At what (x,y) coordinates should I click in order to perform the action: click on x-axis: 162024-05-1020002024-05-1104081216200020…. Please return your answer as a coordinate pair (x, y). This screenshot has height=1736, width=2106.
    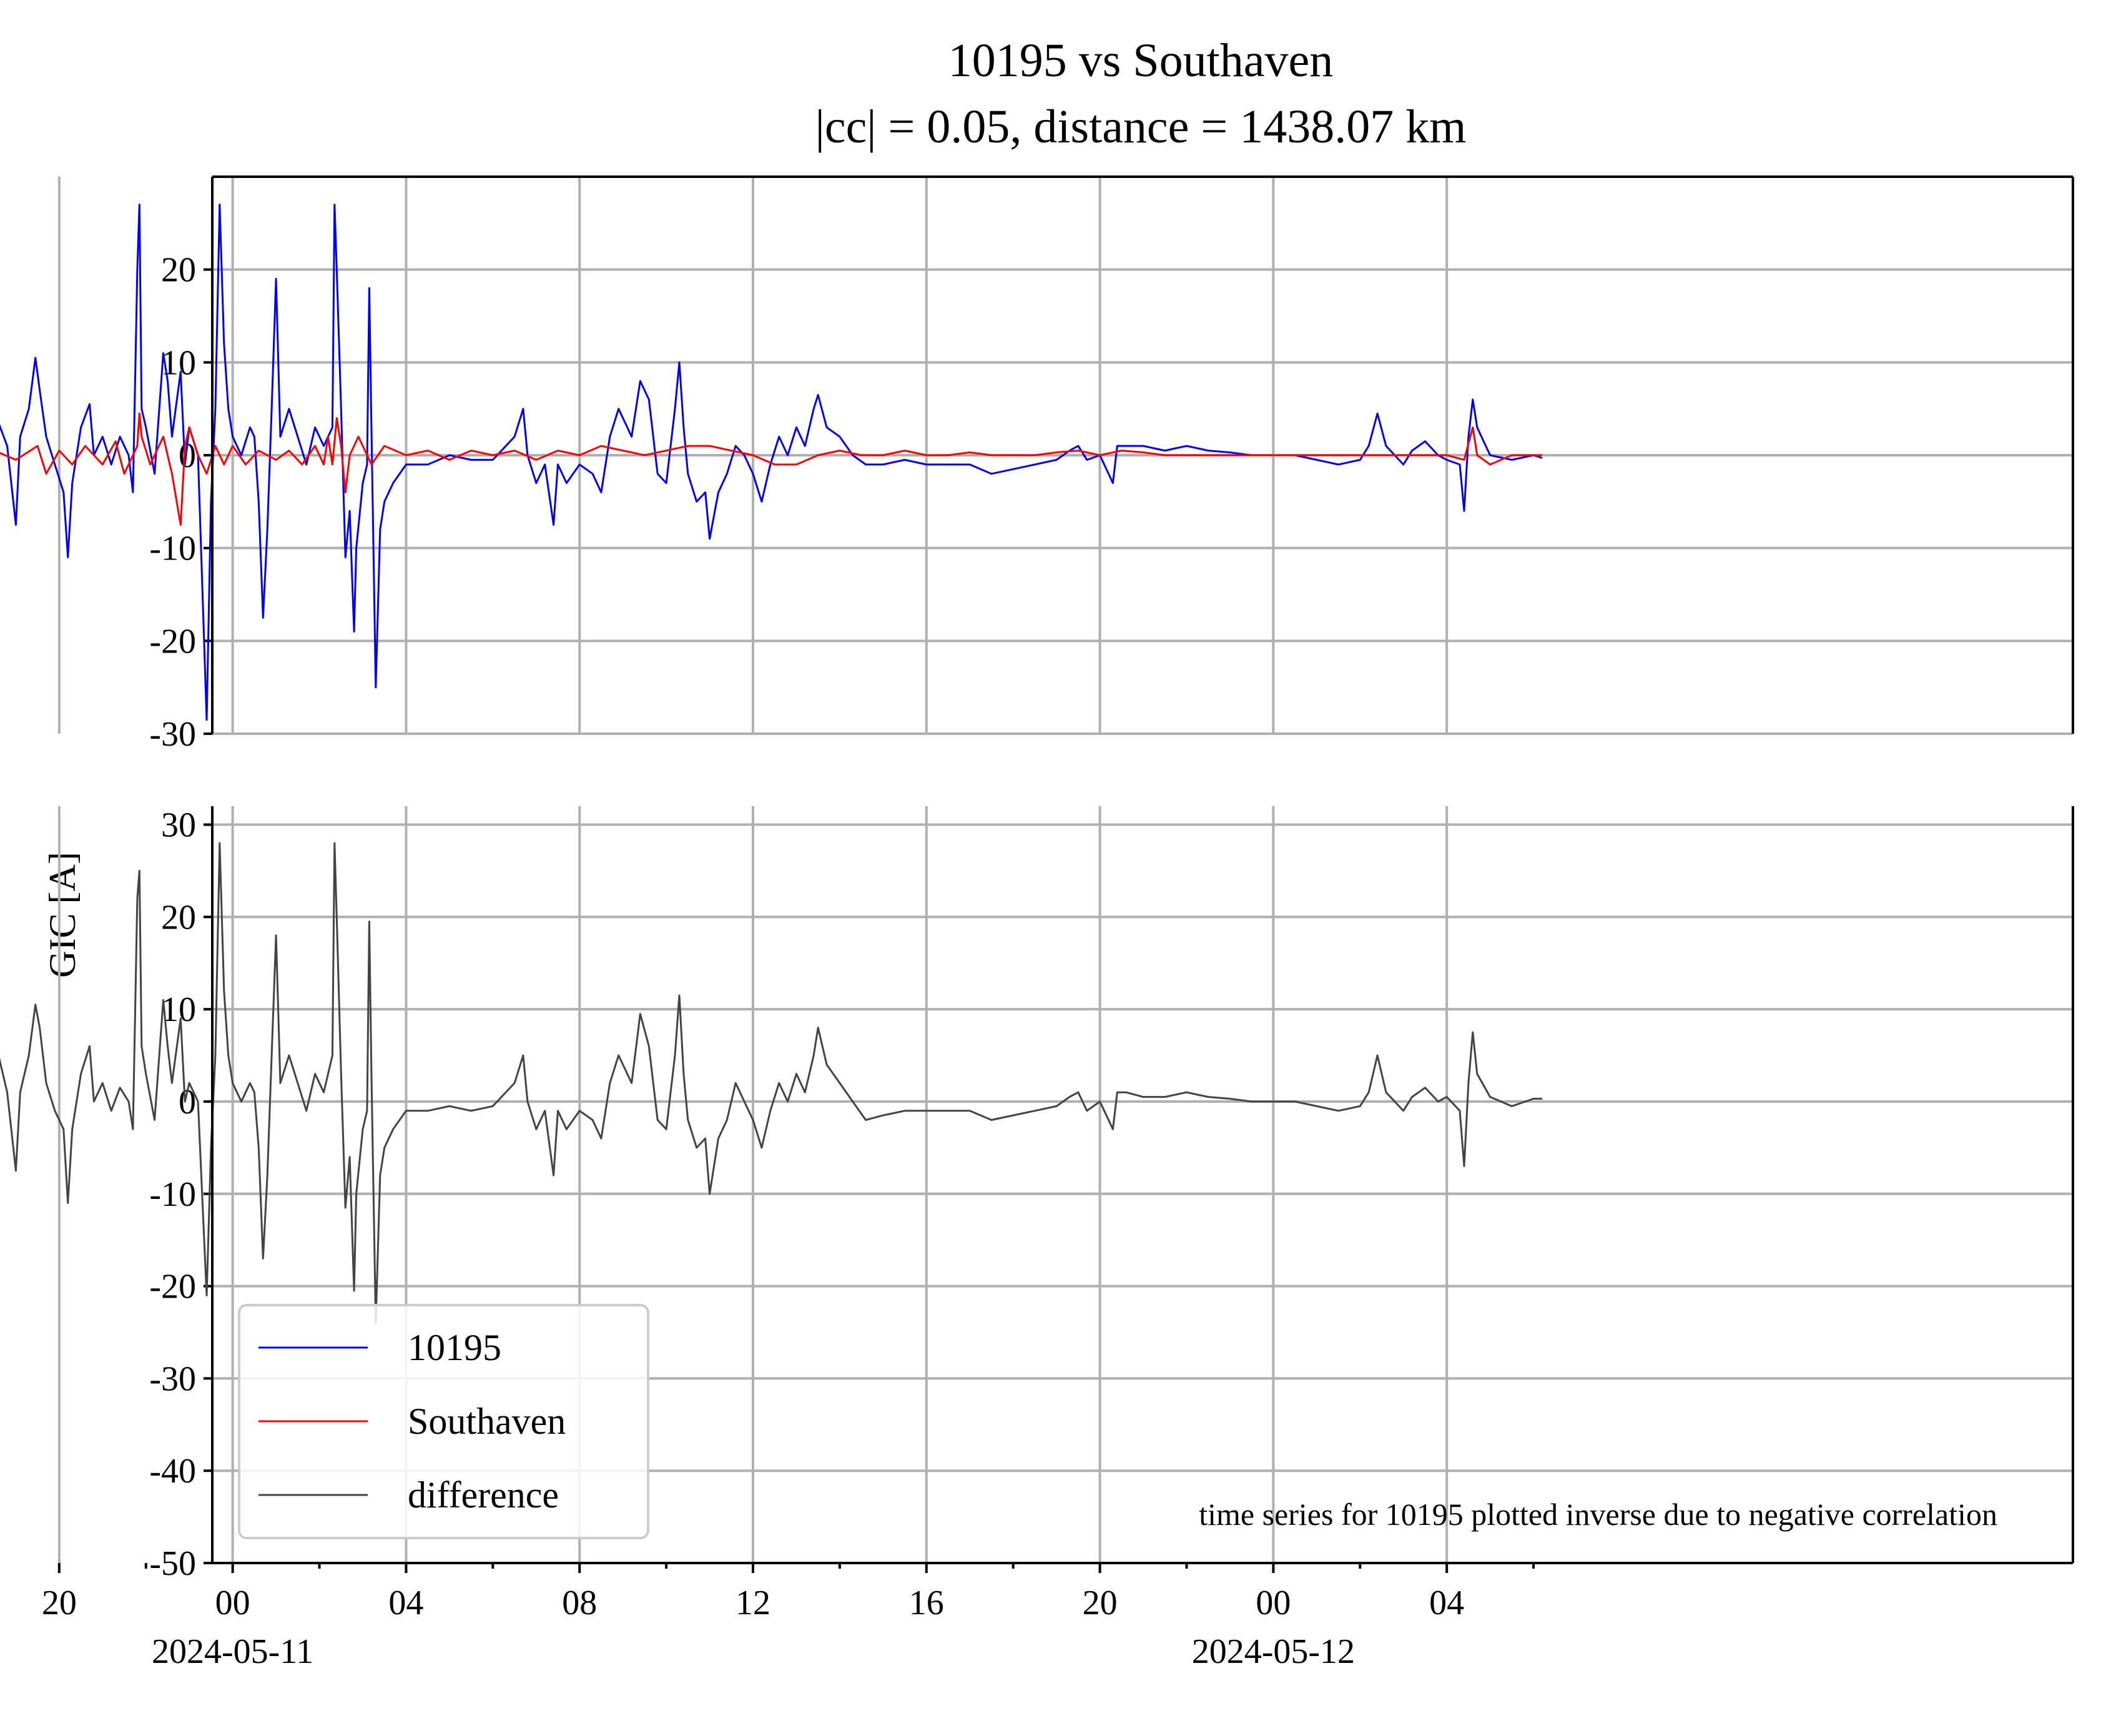
    Looking at the image, I should click on (788, 1617).